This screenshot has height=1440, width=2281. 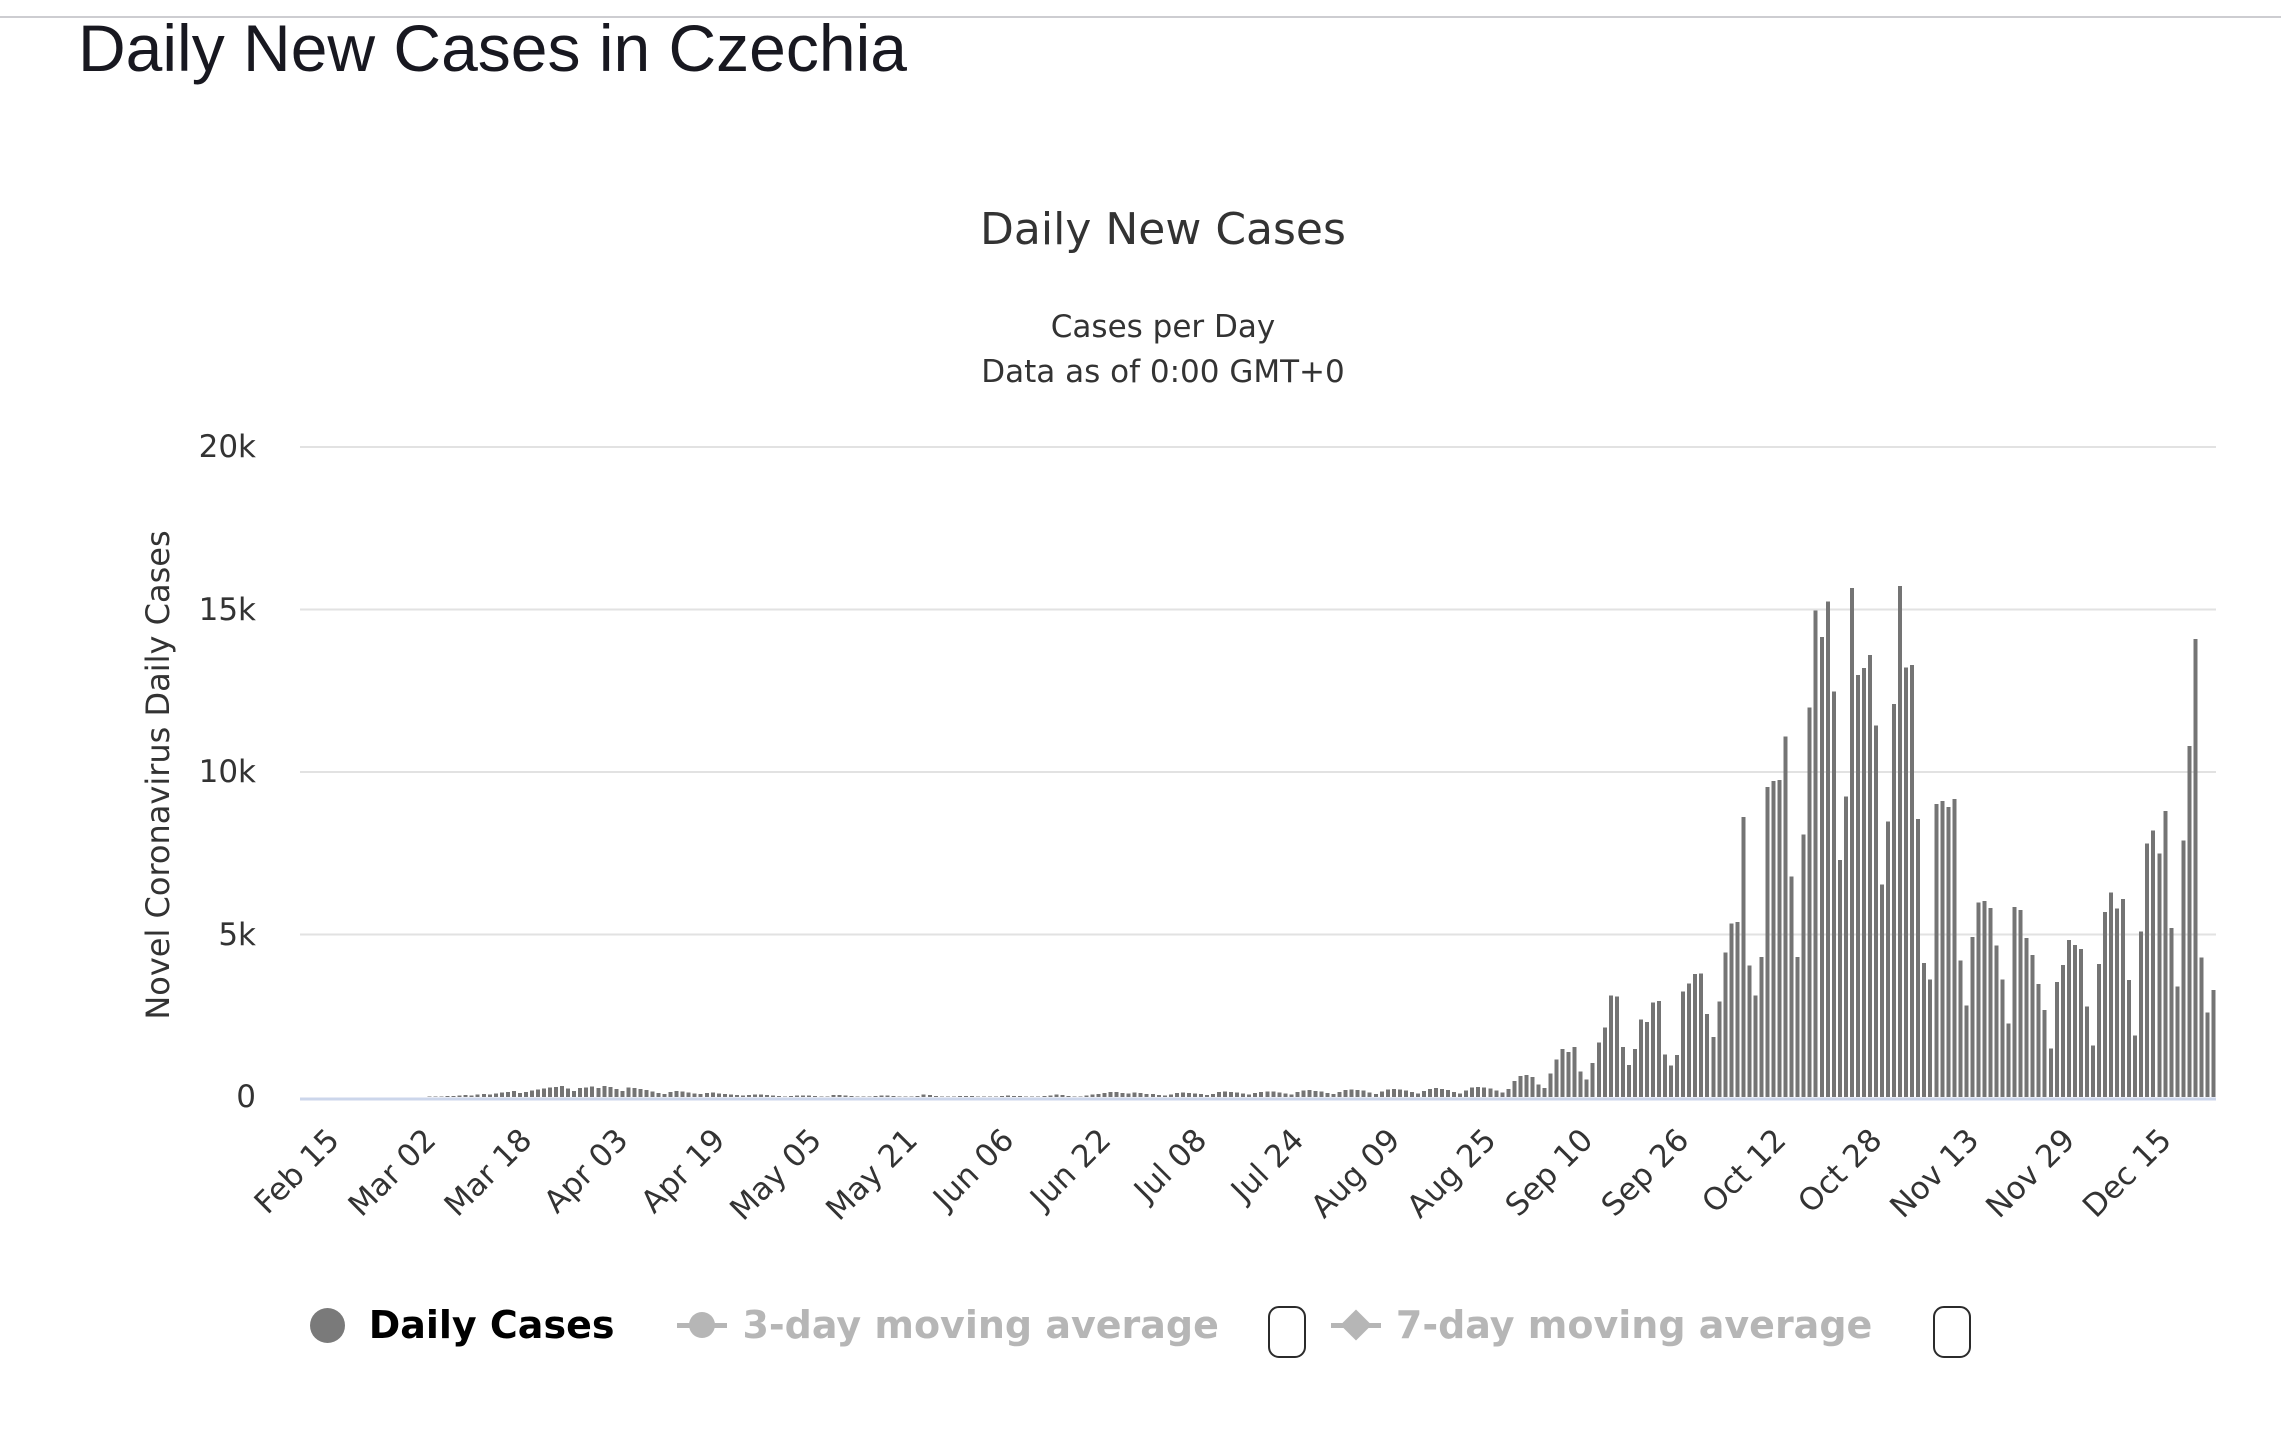 What do you see at coordinates (948, 1325) in the screenshot?
I see `legend-item-3day-moving-average: 3-day moving average` at bounding box center [948, 1325].